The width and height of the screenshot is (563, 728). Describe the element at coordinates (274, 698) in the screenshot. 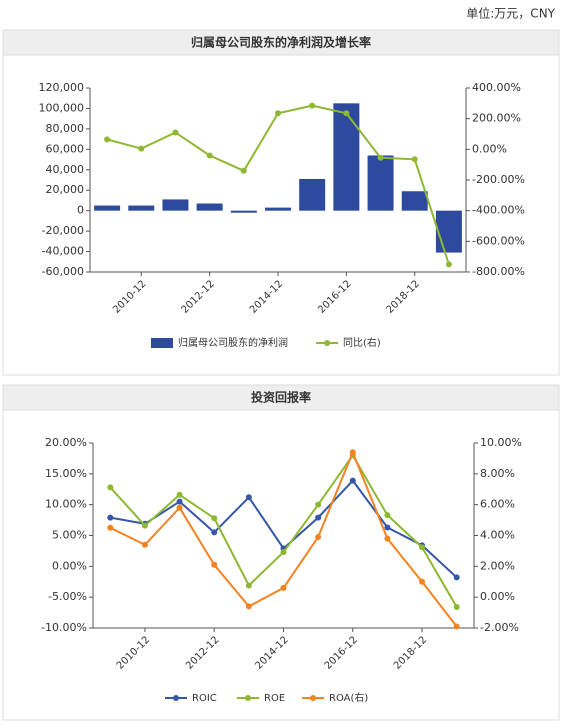

I see `legend-label: ROE` at that location.